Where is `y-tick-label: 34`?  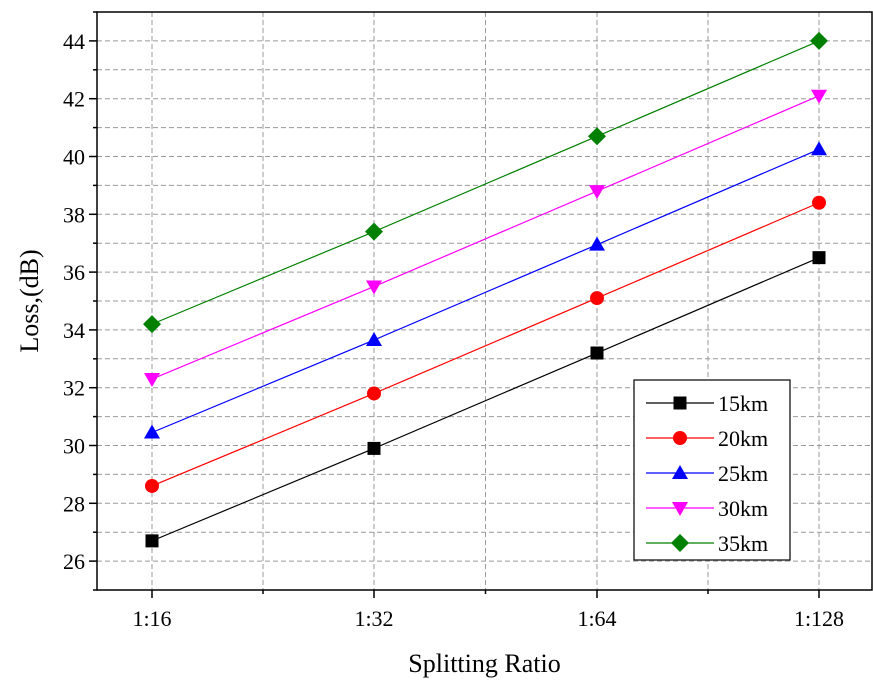 y-tick-label: 34 is located at coordinates (74, 330).